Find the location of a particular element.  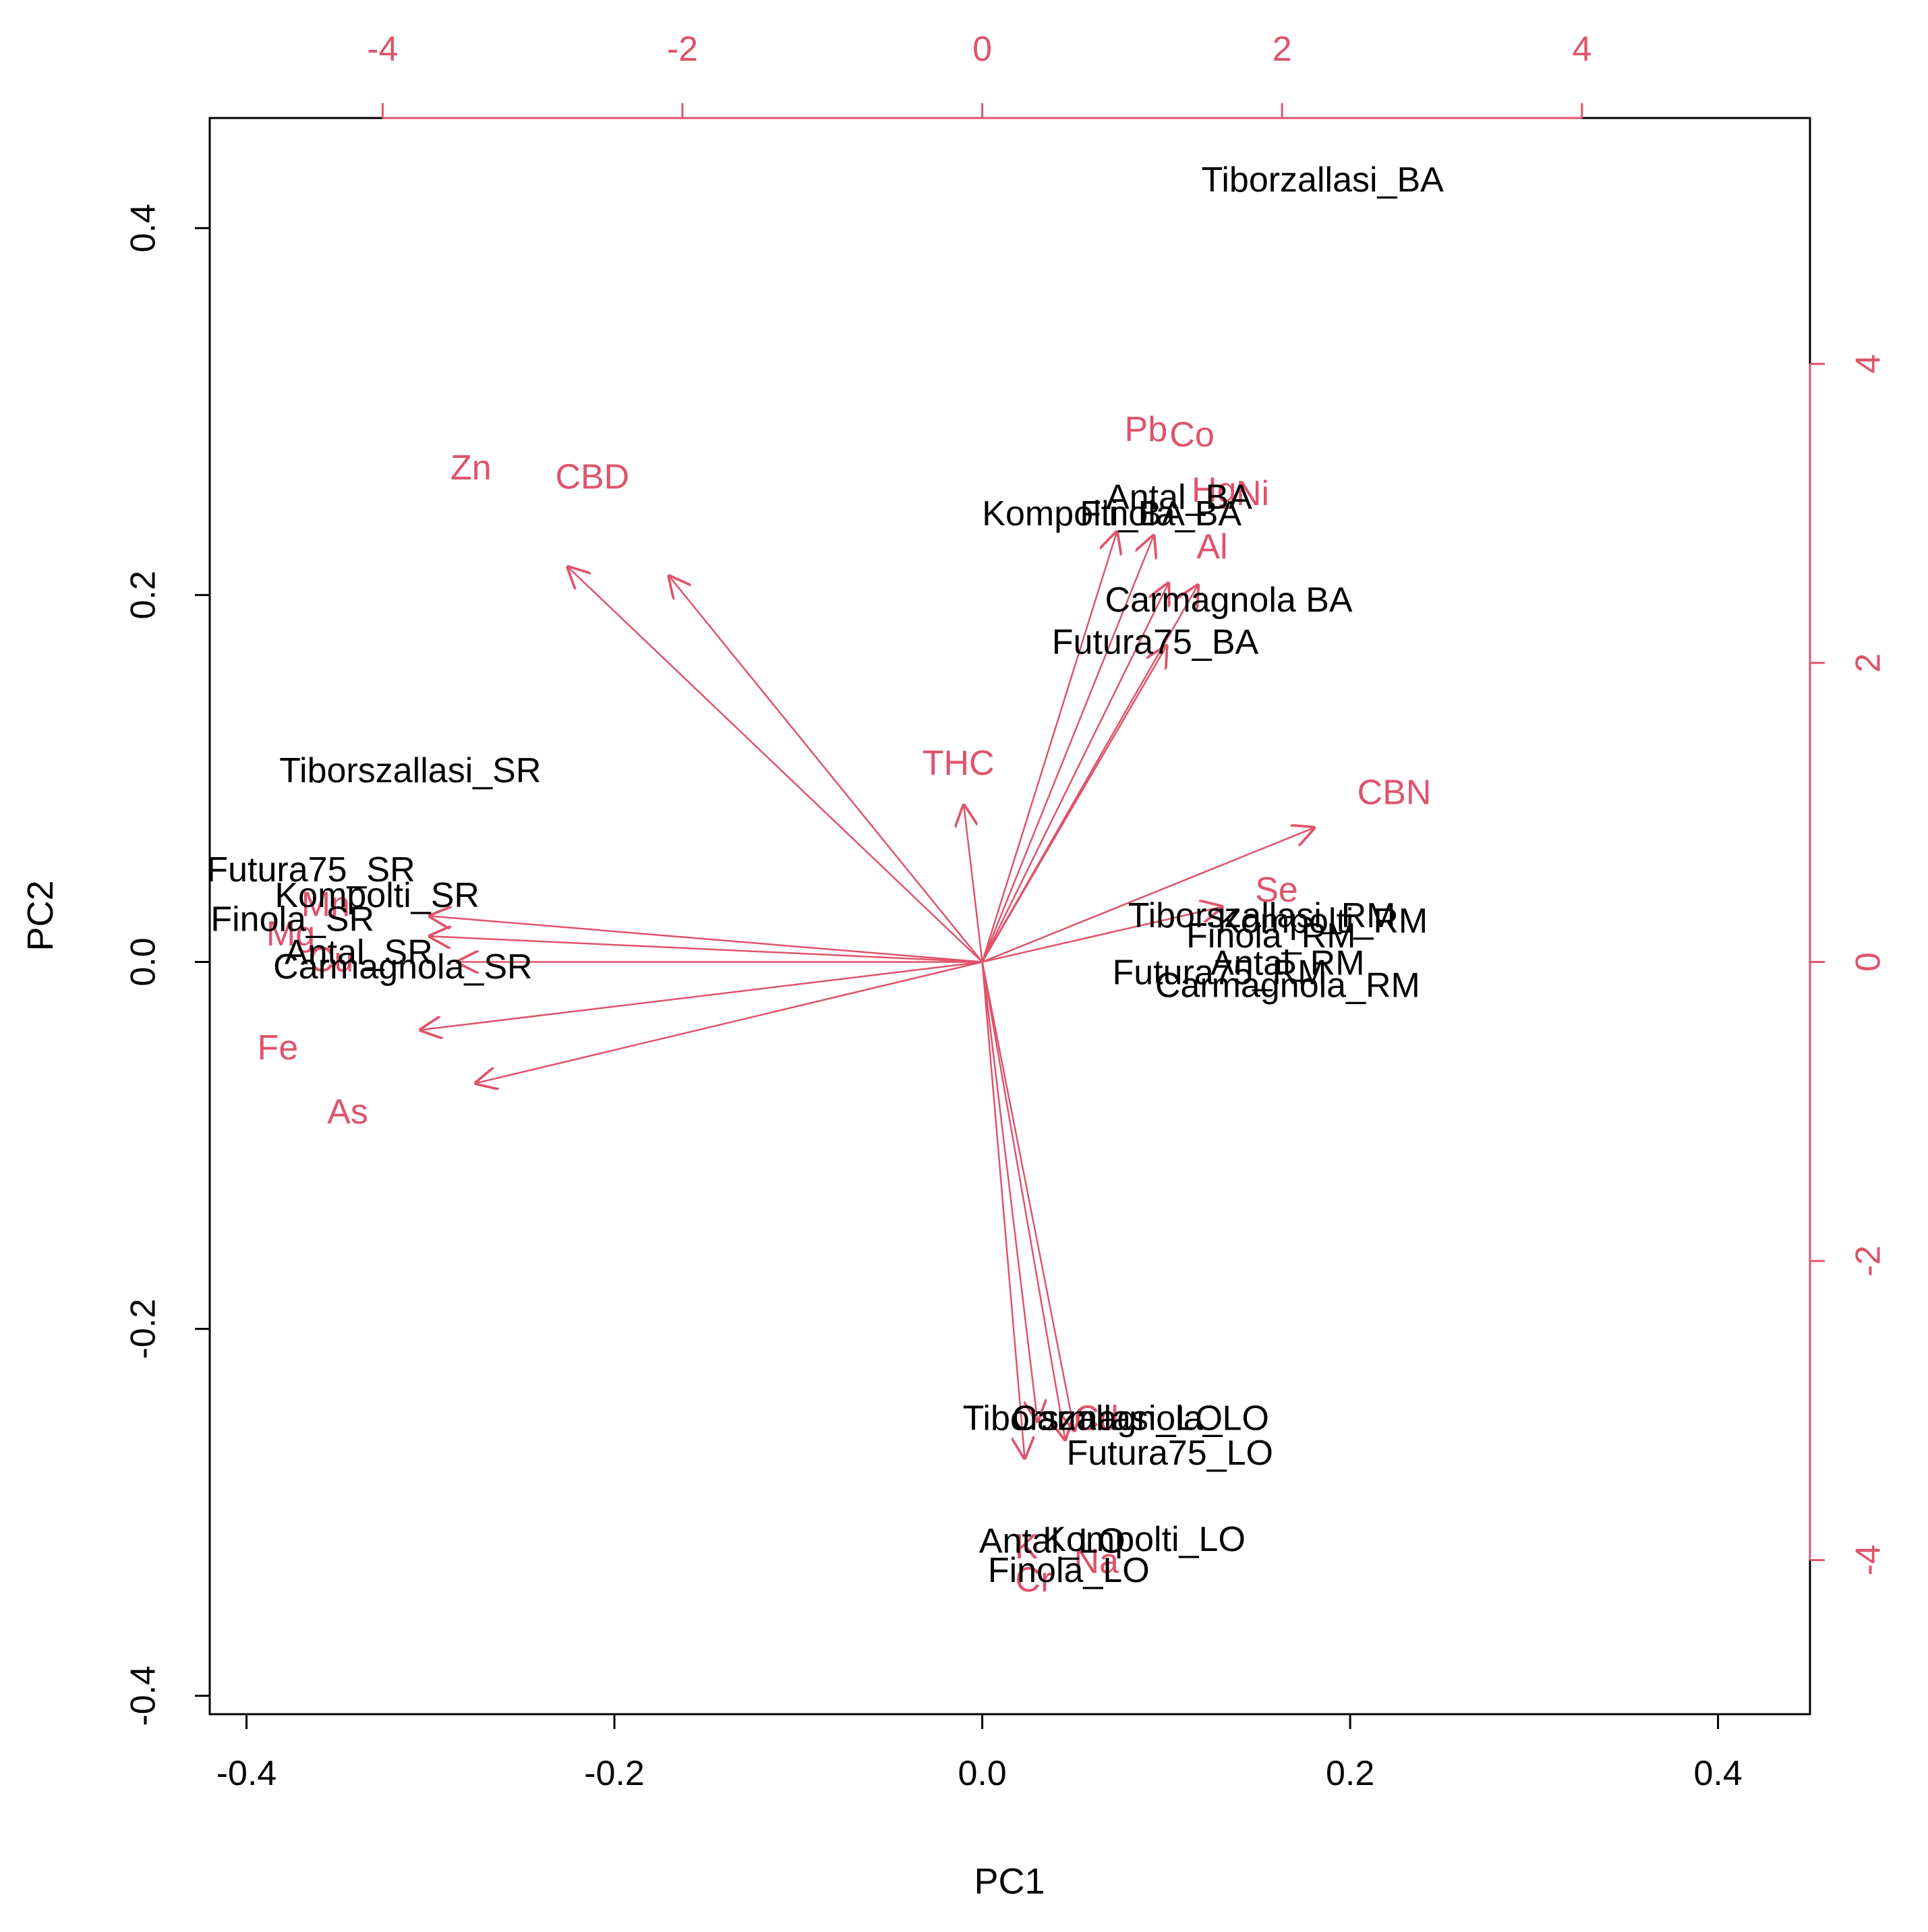

loading-arrow-se is located at coordinates (1102, 935).